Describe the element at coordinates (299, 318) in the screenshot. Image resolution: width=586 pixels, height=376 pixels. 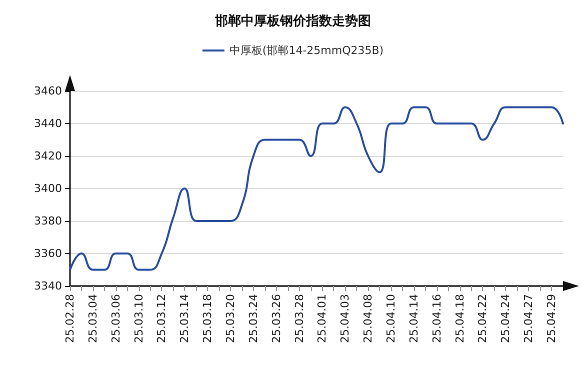
I see `x-tick-label: 25.03.28` at that location.